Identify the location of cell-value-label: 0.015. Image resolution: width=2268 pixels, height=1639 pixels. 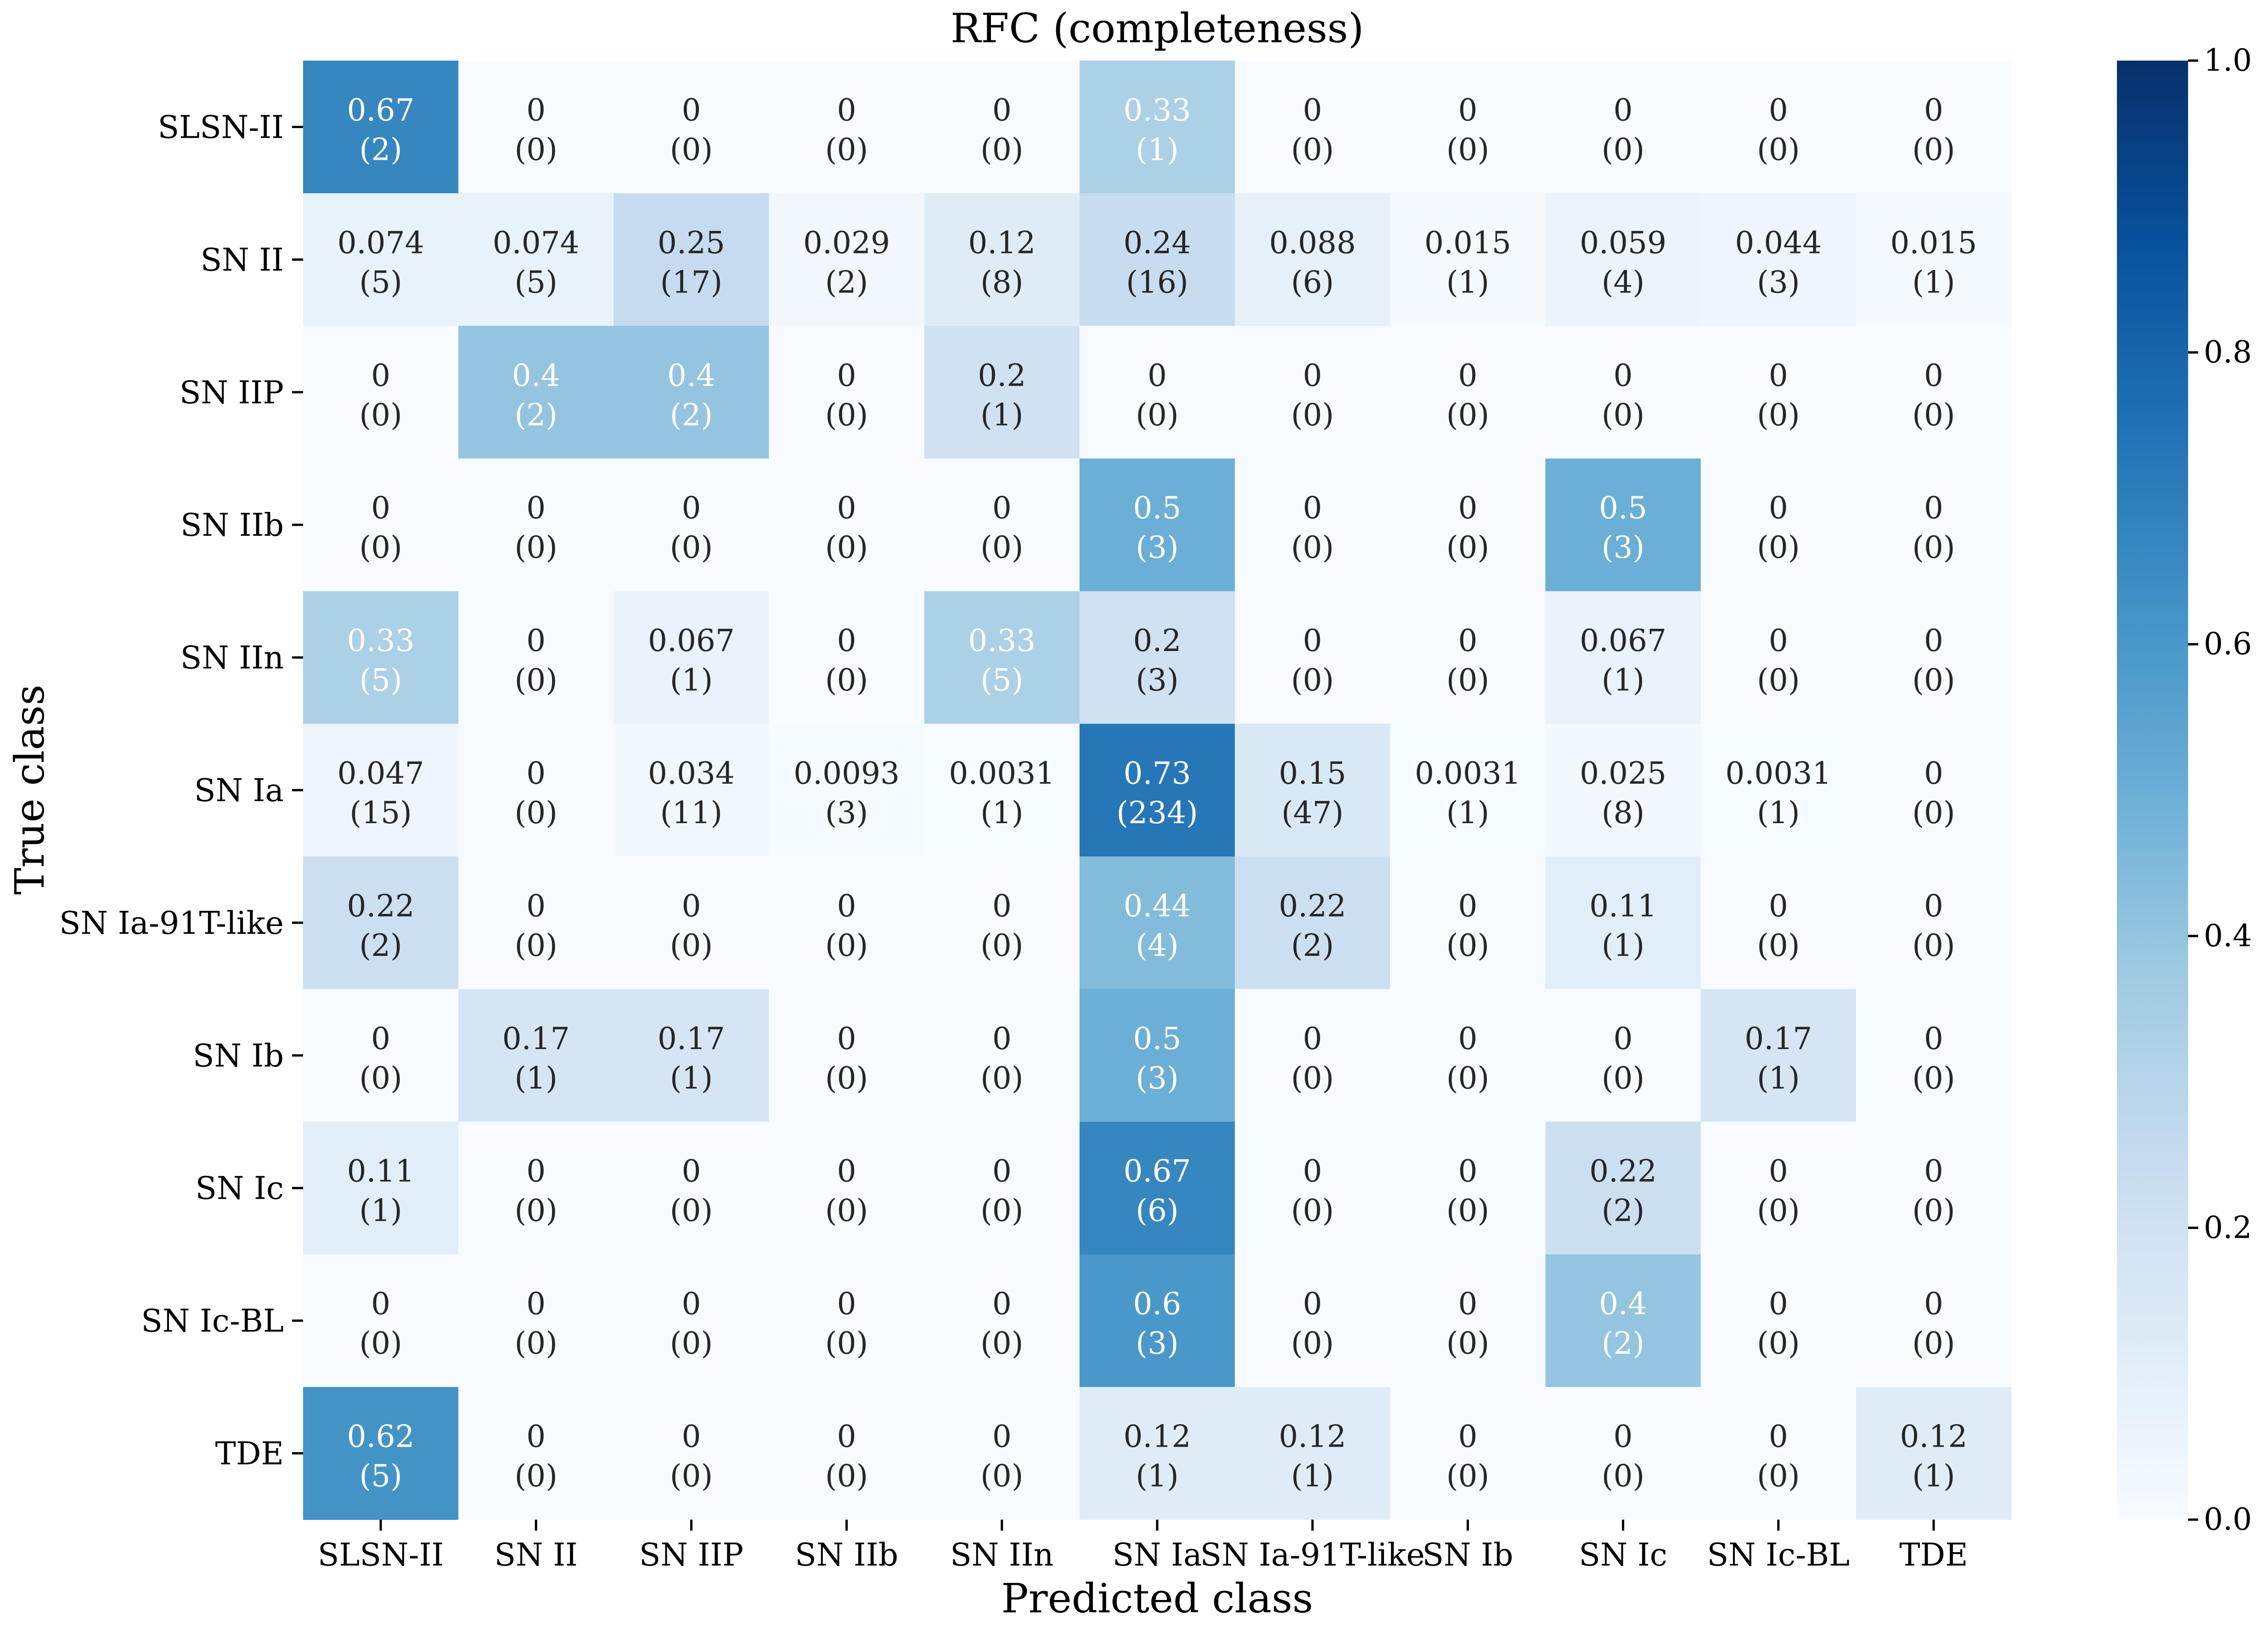
(1467, 242).